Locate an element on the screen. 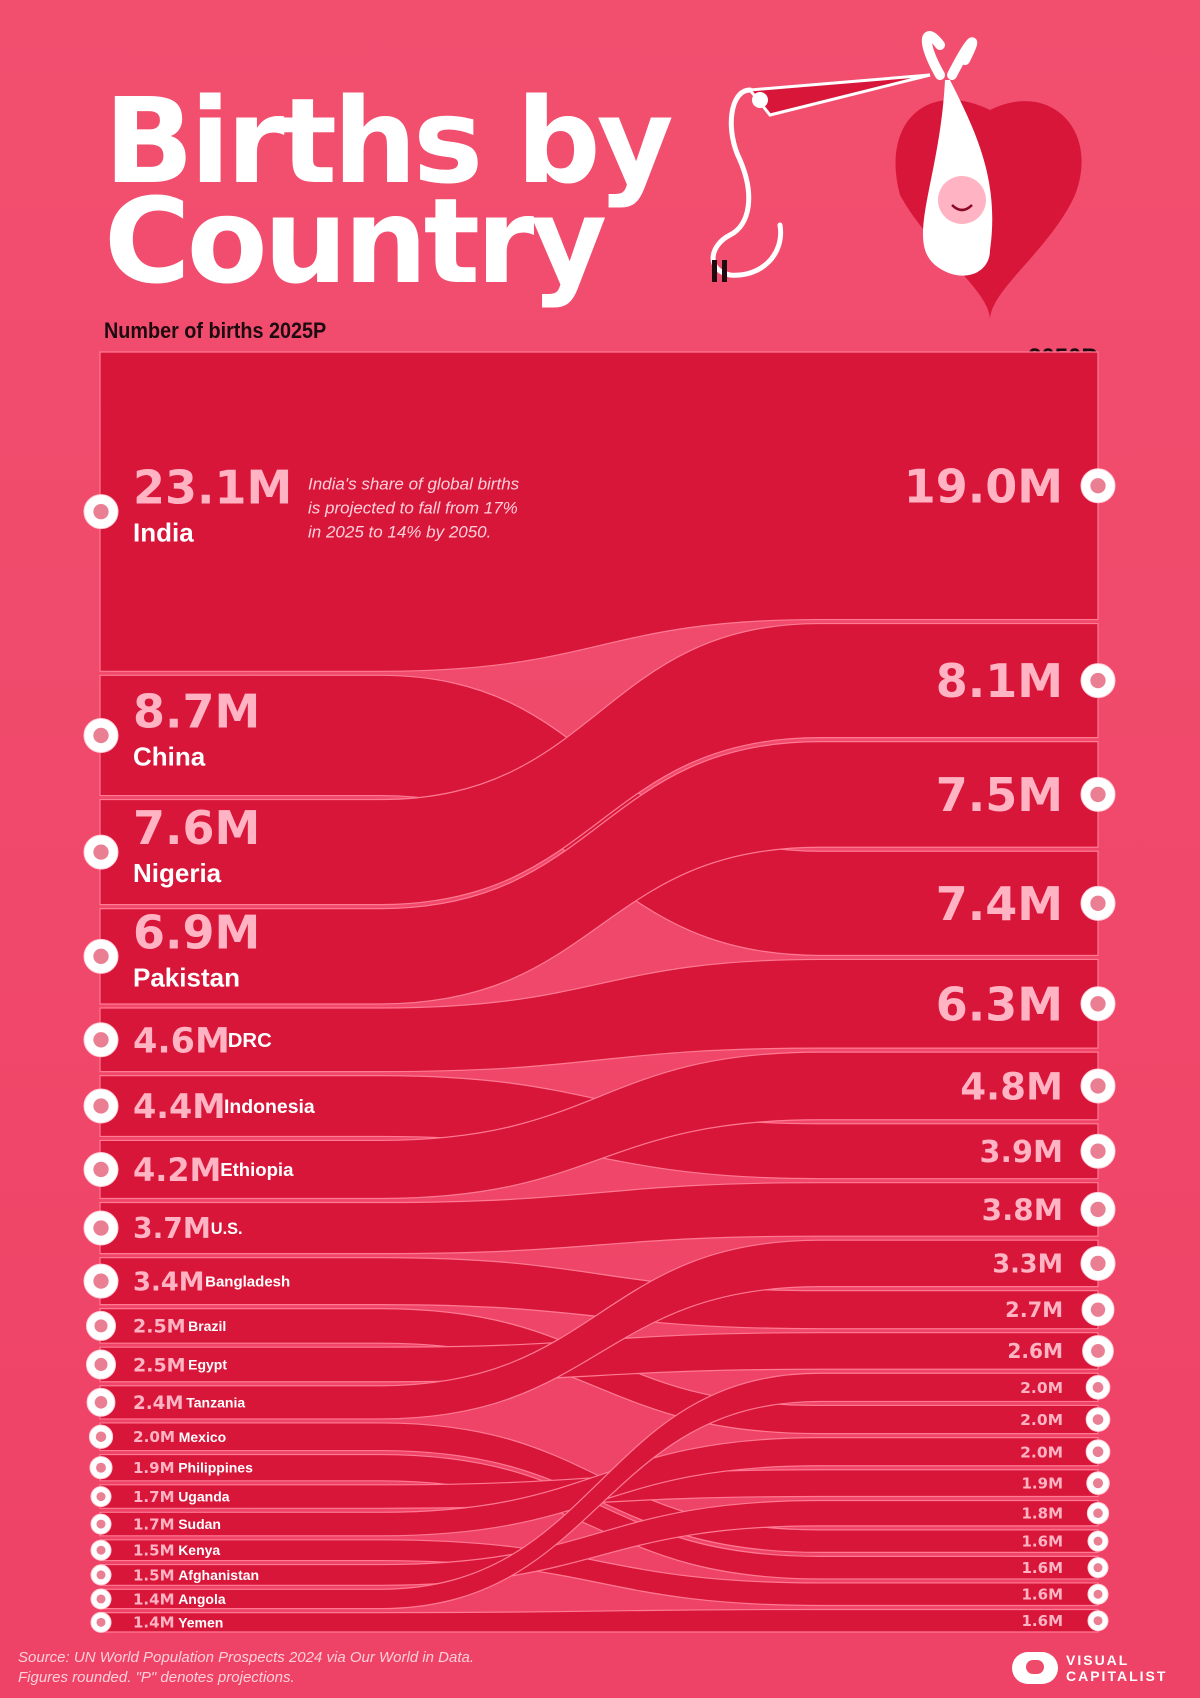 The image size is (1200, 1698). value-2025-ethiopia: 4.2M is located at coordinates (177, 1170).